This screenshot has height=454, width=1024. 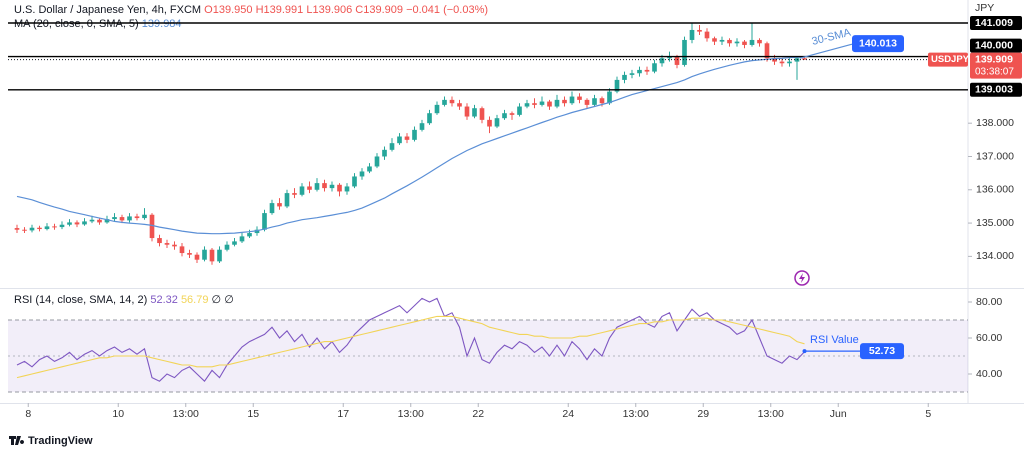 I want to click on event-icon, so click(x=802, y=278).